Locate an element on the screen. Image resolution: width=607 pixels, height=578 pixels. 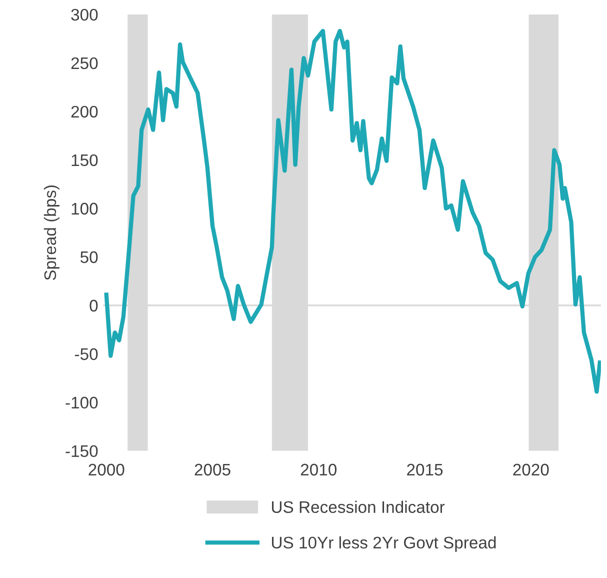
y-tick-label: 250 is located at coordinates (84, 63).